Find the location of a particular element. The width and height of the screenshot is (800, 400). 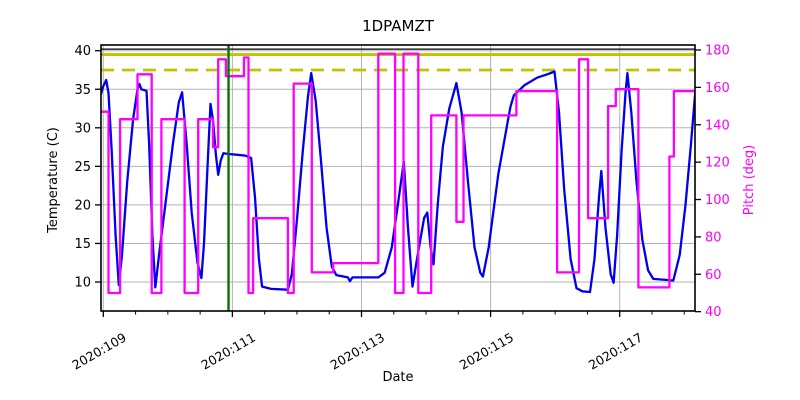

y-left-axis-label: Temperature (C) is located at coordinates (53, 180).